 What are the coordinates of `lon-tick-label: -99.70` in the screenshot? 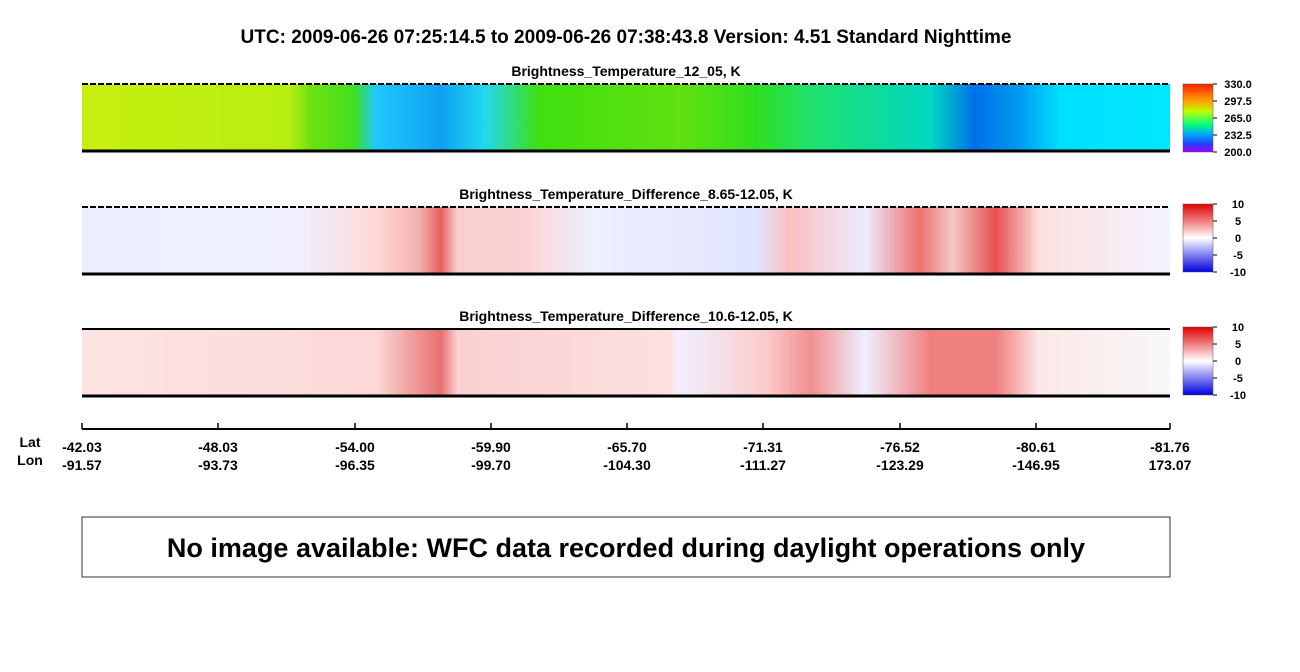 It's located at (491, 465).